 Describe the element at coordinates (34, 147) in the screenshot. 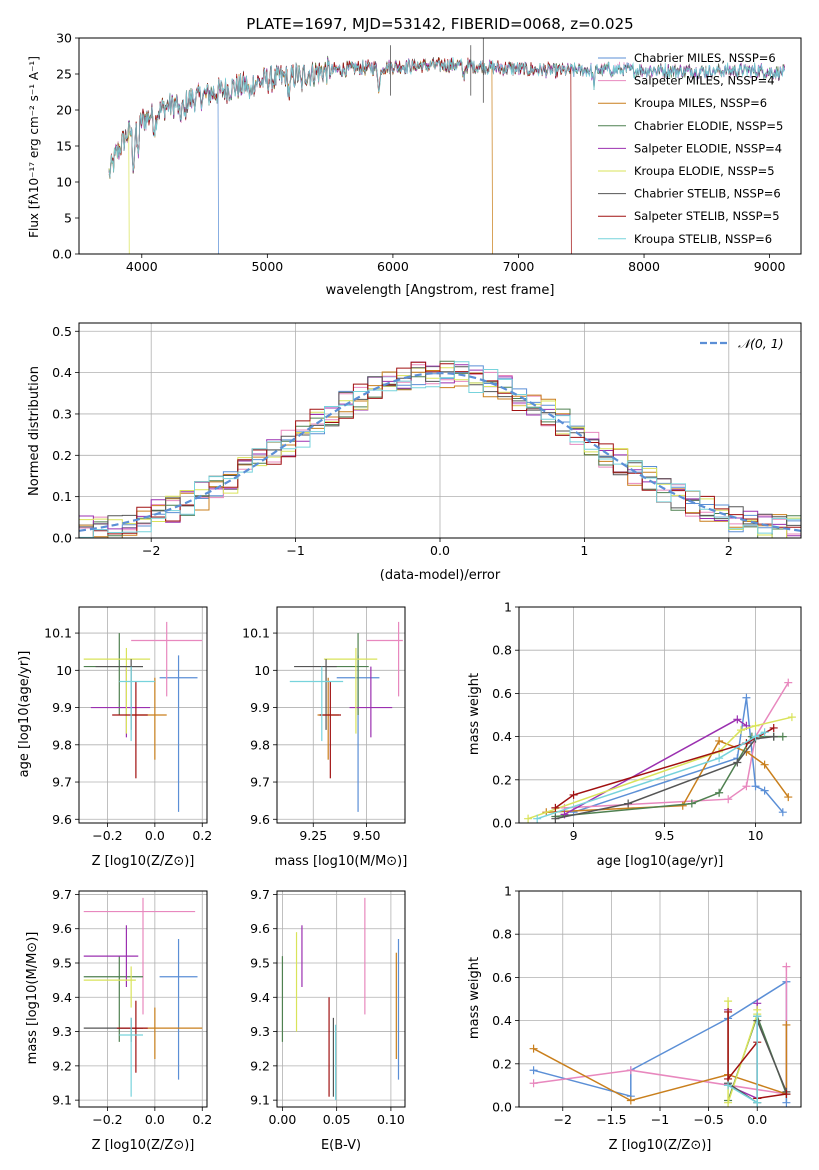

I see `spectrum-ylabel: Flux [fλ10⁻¹⁷ erg cm⁻² s⁻¹ A⁻¹]` at that location.